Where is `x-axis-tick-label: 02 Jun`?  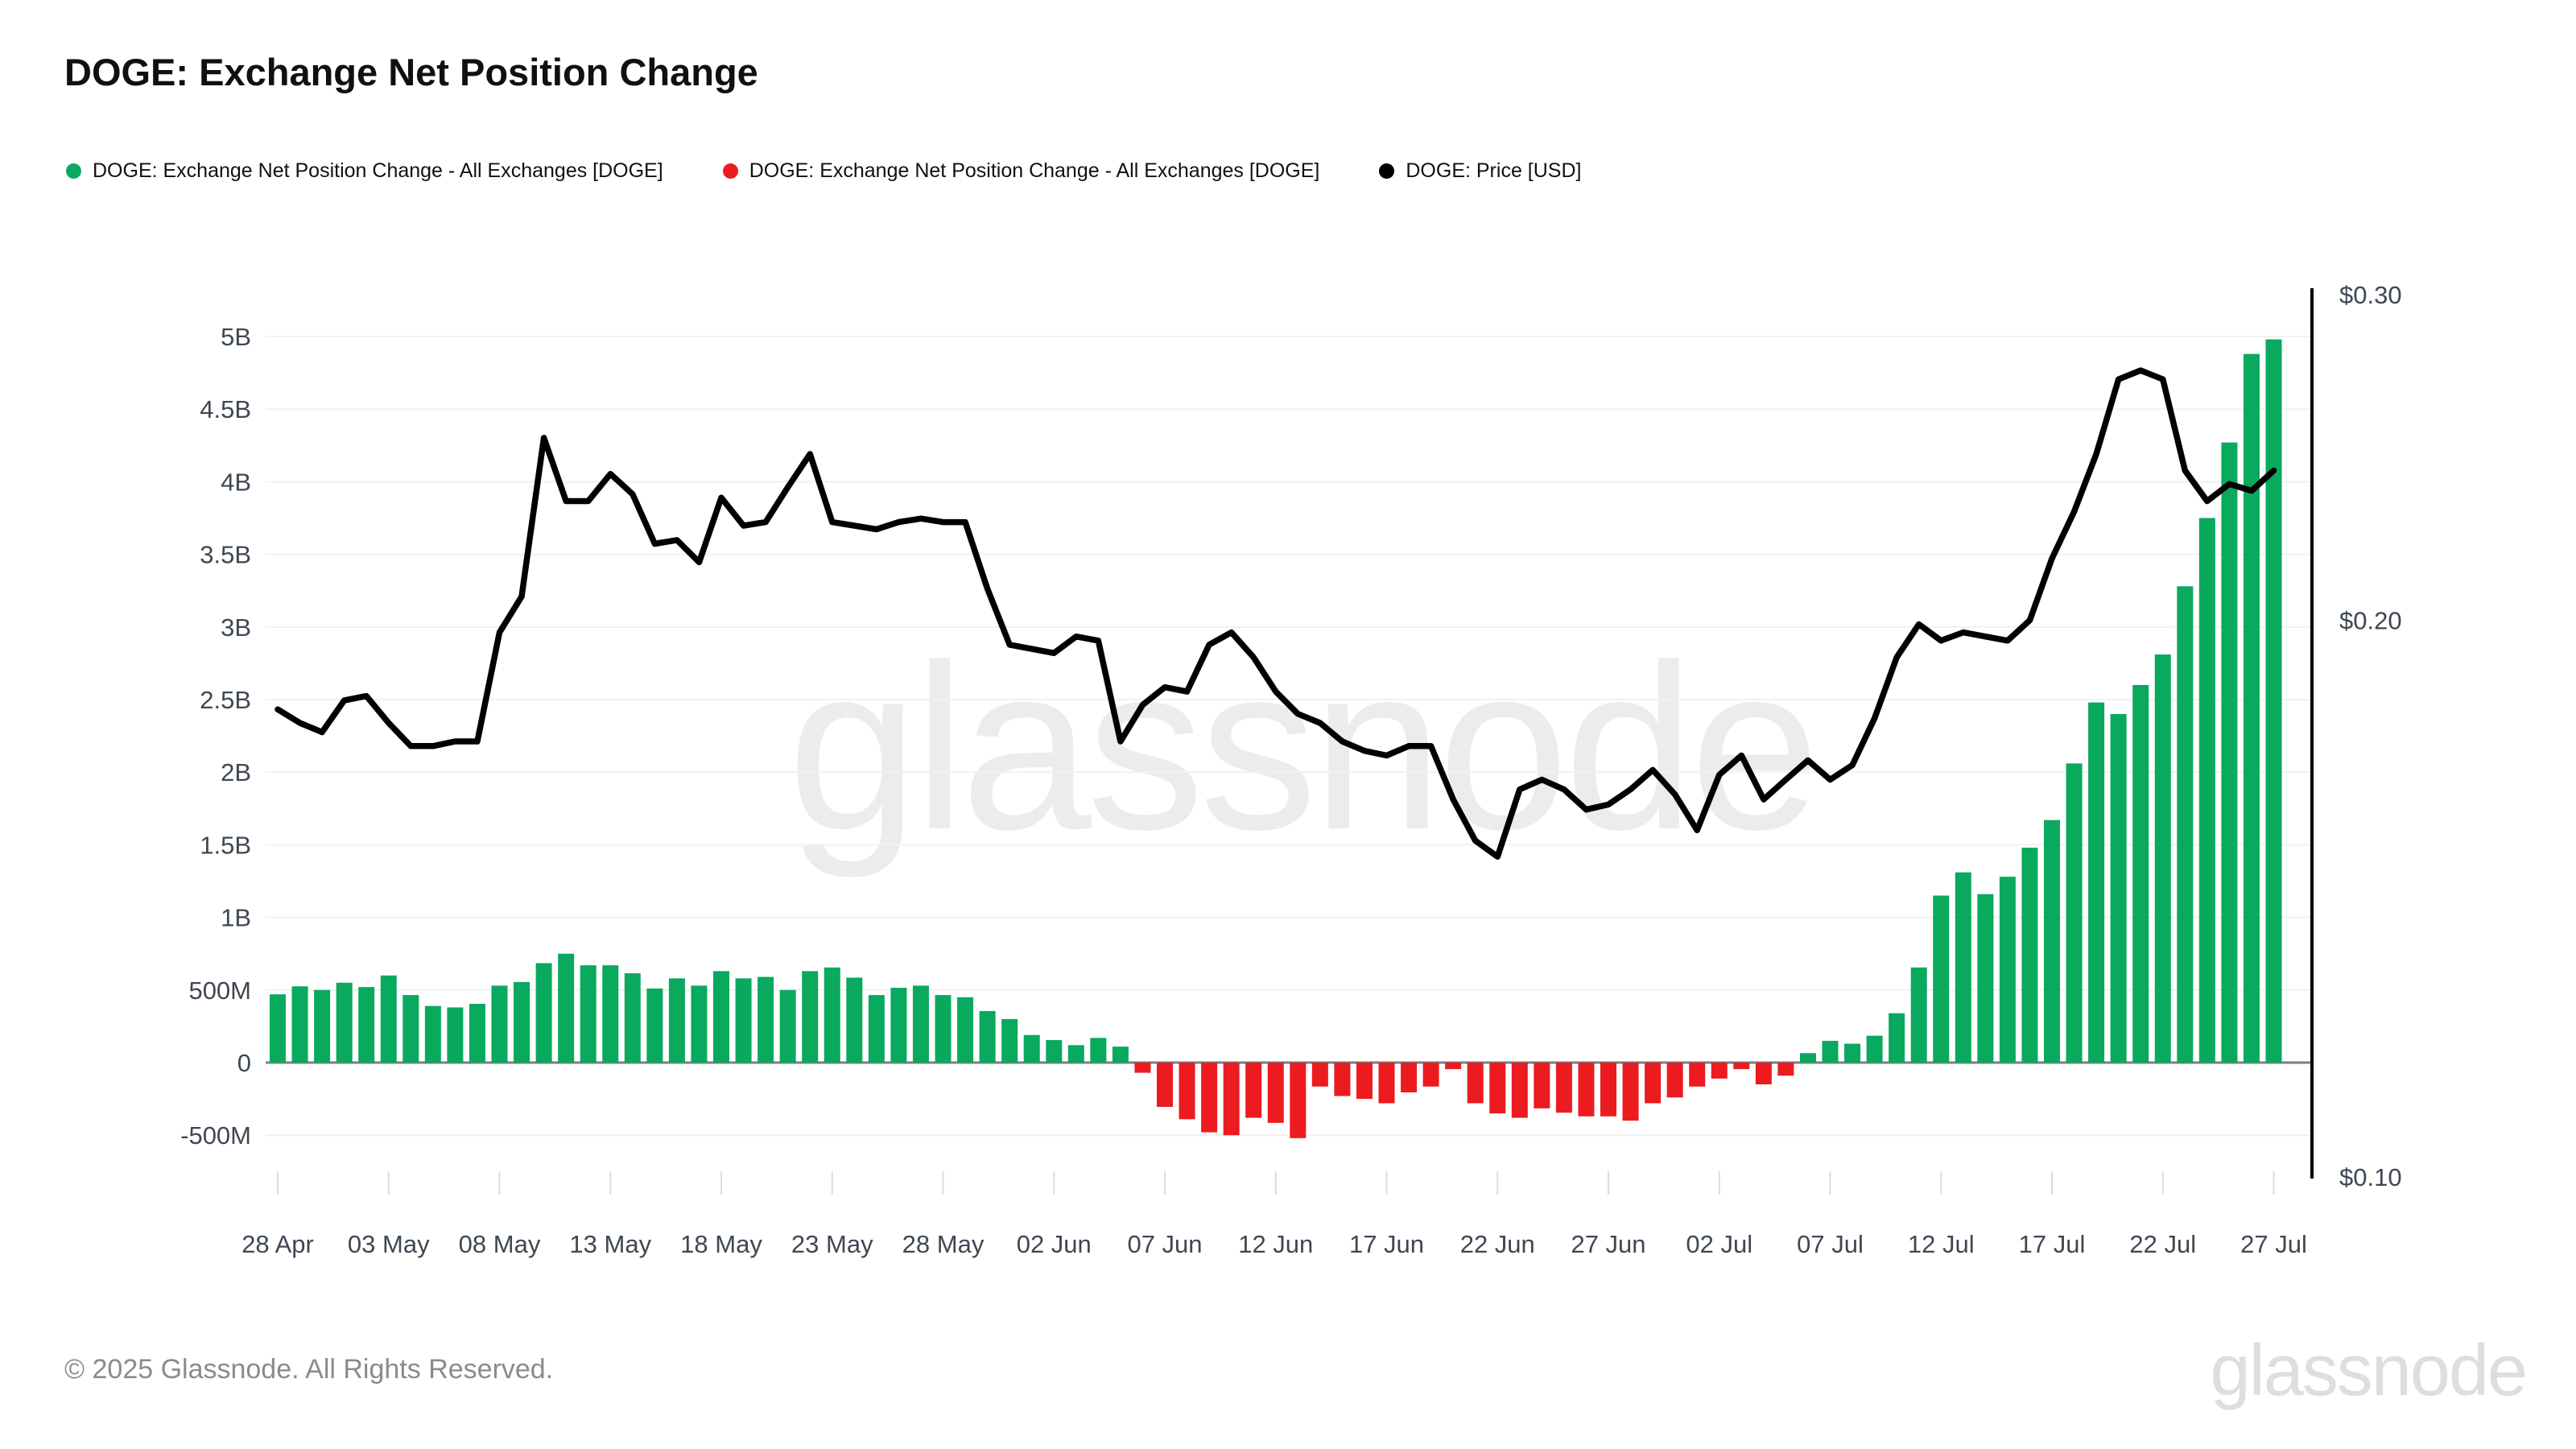 x-axis-tick-label: 02 Jun is located at coordinates (1054, 1244).